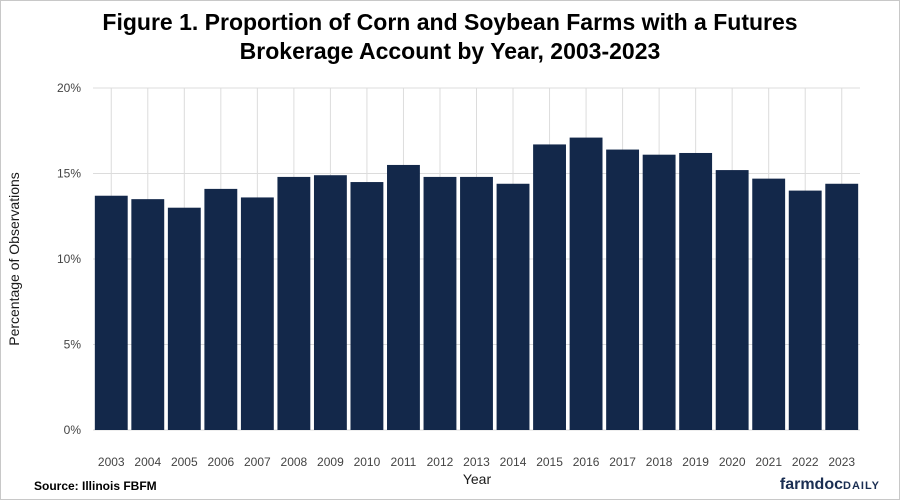 This screenshot has height=500, width=900. What do you see at coordinates (805, 462) in the screenshot?
I see `x-tick-label: 2022` at bounding box center [805, 462].